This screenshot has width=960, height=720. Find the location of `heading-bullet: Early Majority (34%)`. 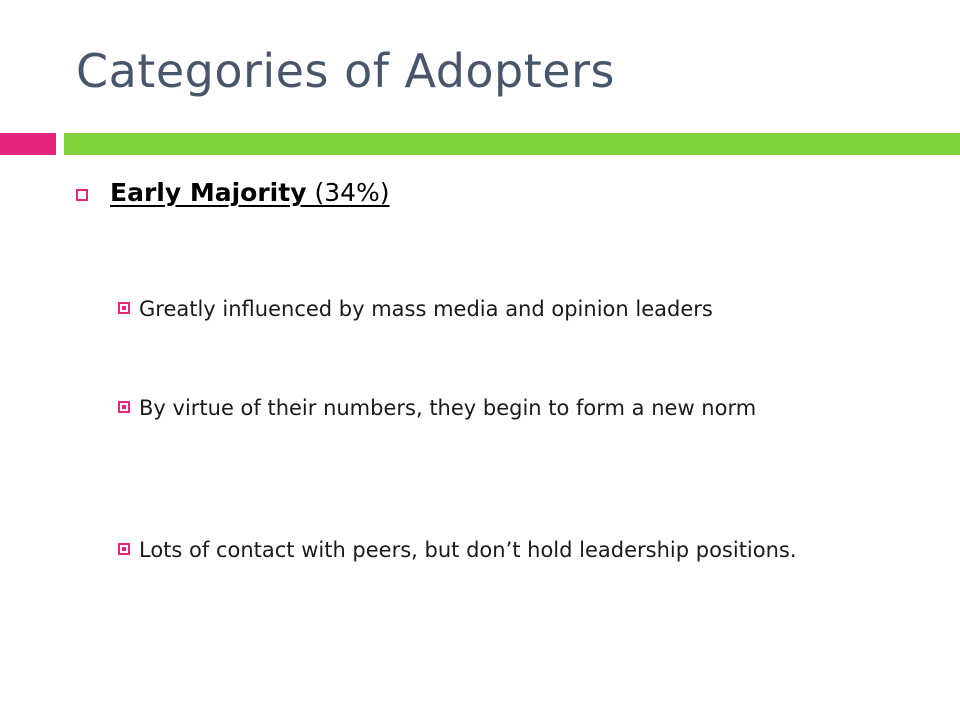

heading-bullet: Early Majority (34%) is located at coordinates (233, 192).